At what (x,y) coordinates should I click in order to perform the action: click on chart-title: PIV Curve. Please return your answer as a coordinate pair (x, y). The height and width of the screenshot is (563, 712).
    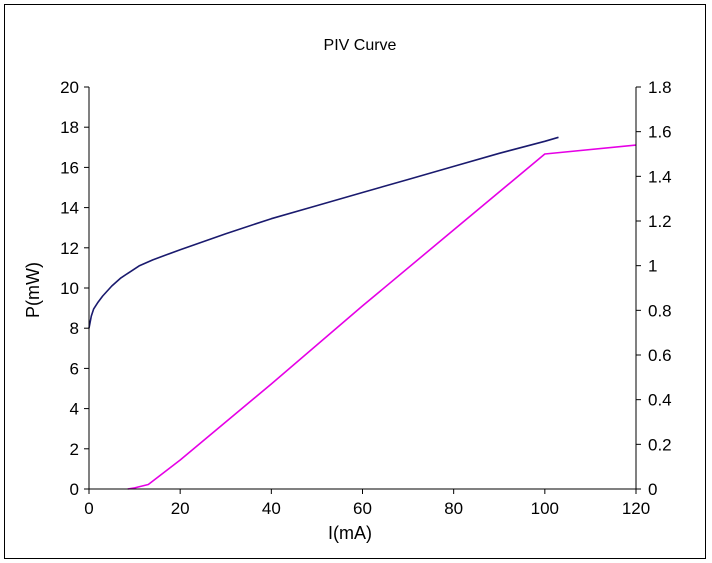
    Looking at the image, I should click on (360, 45).